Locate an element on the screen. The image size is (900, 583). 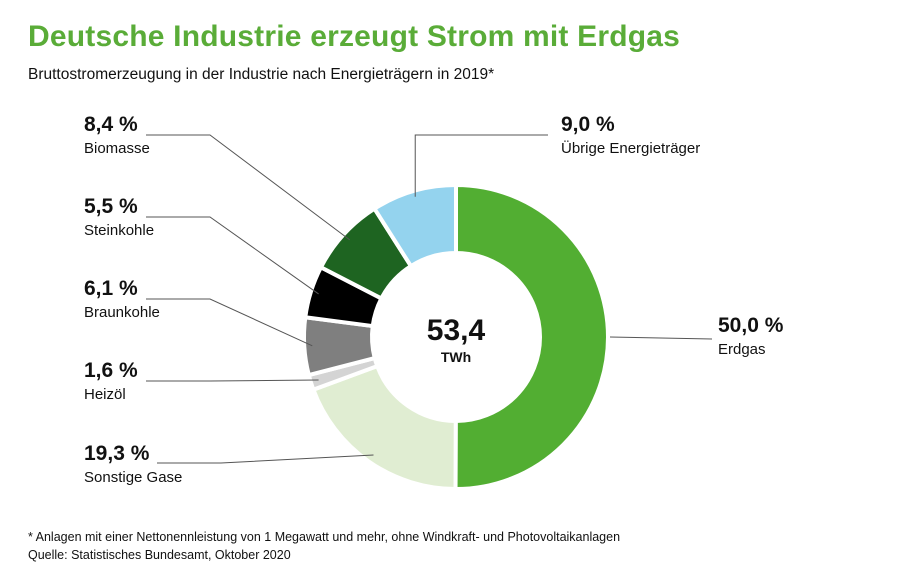
slice-category-label: Biomasse is located at coordinates (117, 148).